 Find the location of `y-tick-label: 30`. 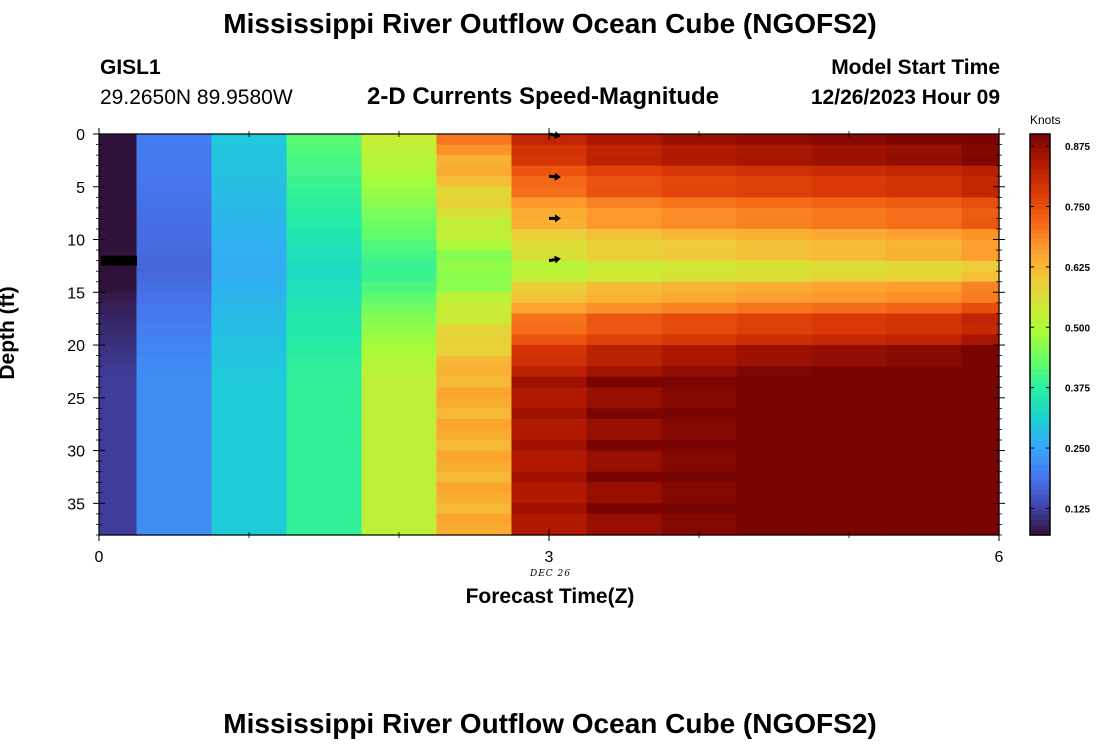

y-tick-label: 30 is located at coordinates (76, 452).